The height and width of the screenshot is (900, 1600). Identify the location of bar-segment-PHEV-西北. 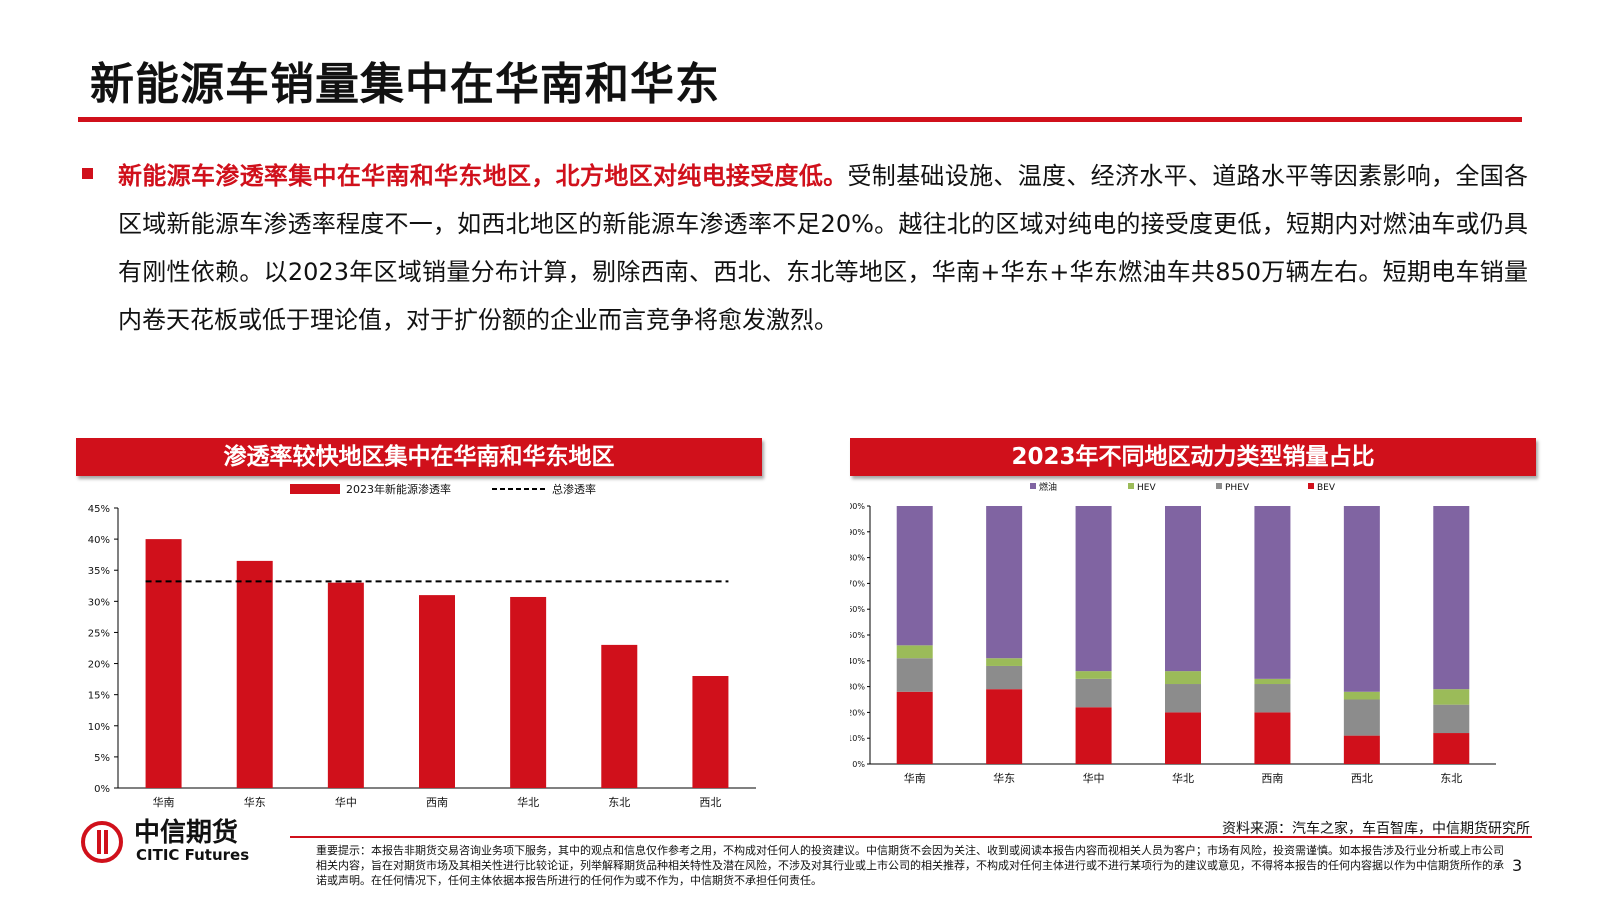
(1361, 717).